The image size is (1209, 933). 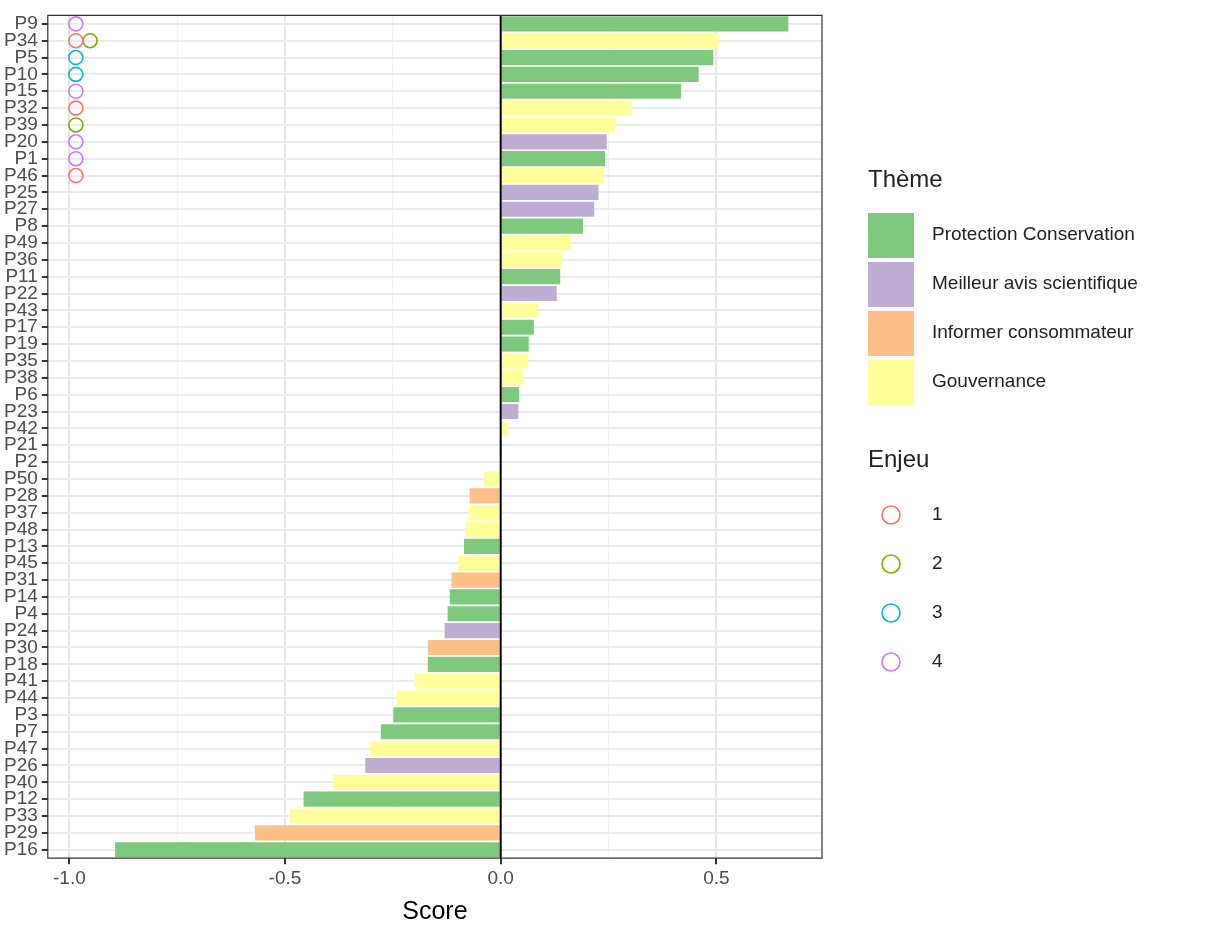 I want to click on text: Enjeu, so click(x=899, y=458).